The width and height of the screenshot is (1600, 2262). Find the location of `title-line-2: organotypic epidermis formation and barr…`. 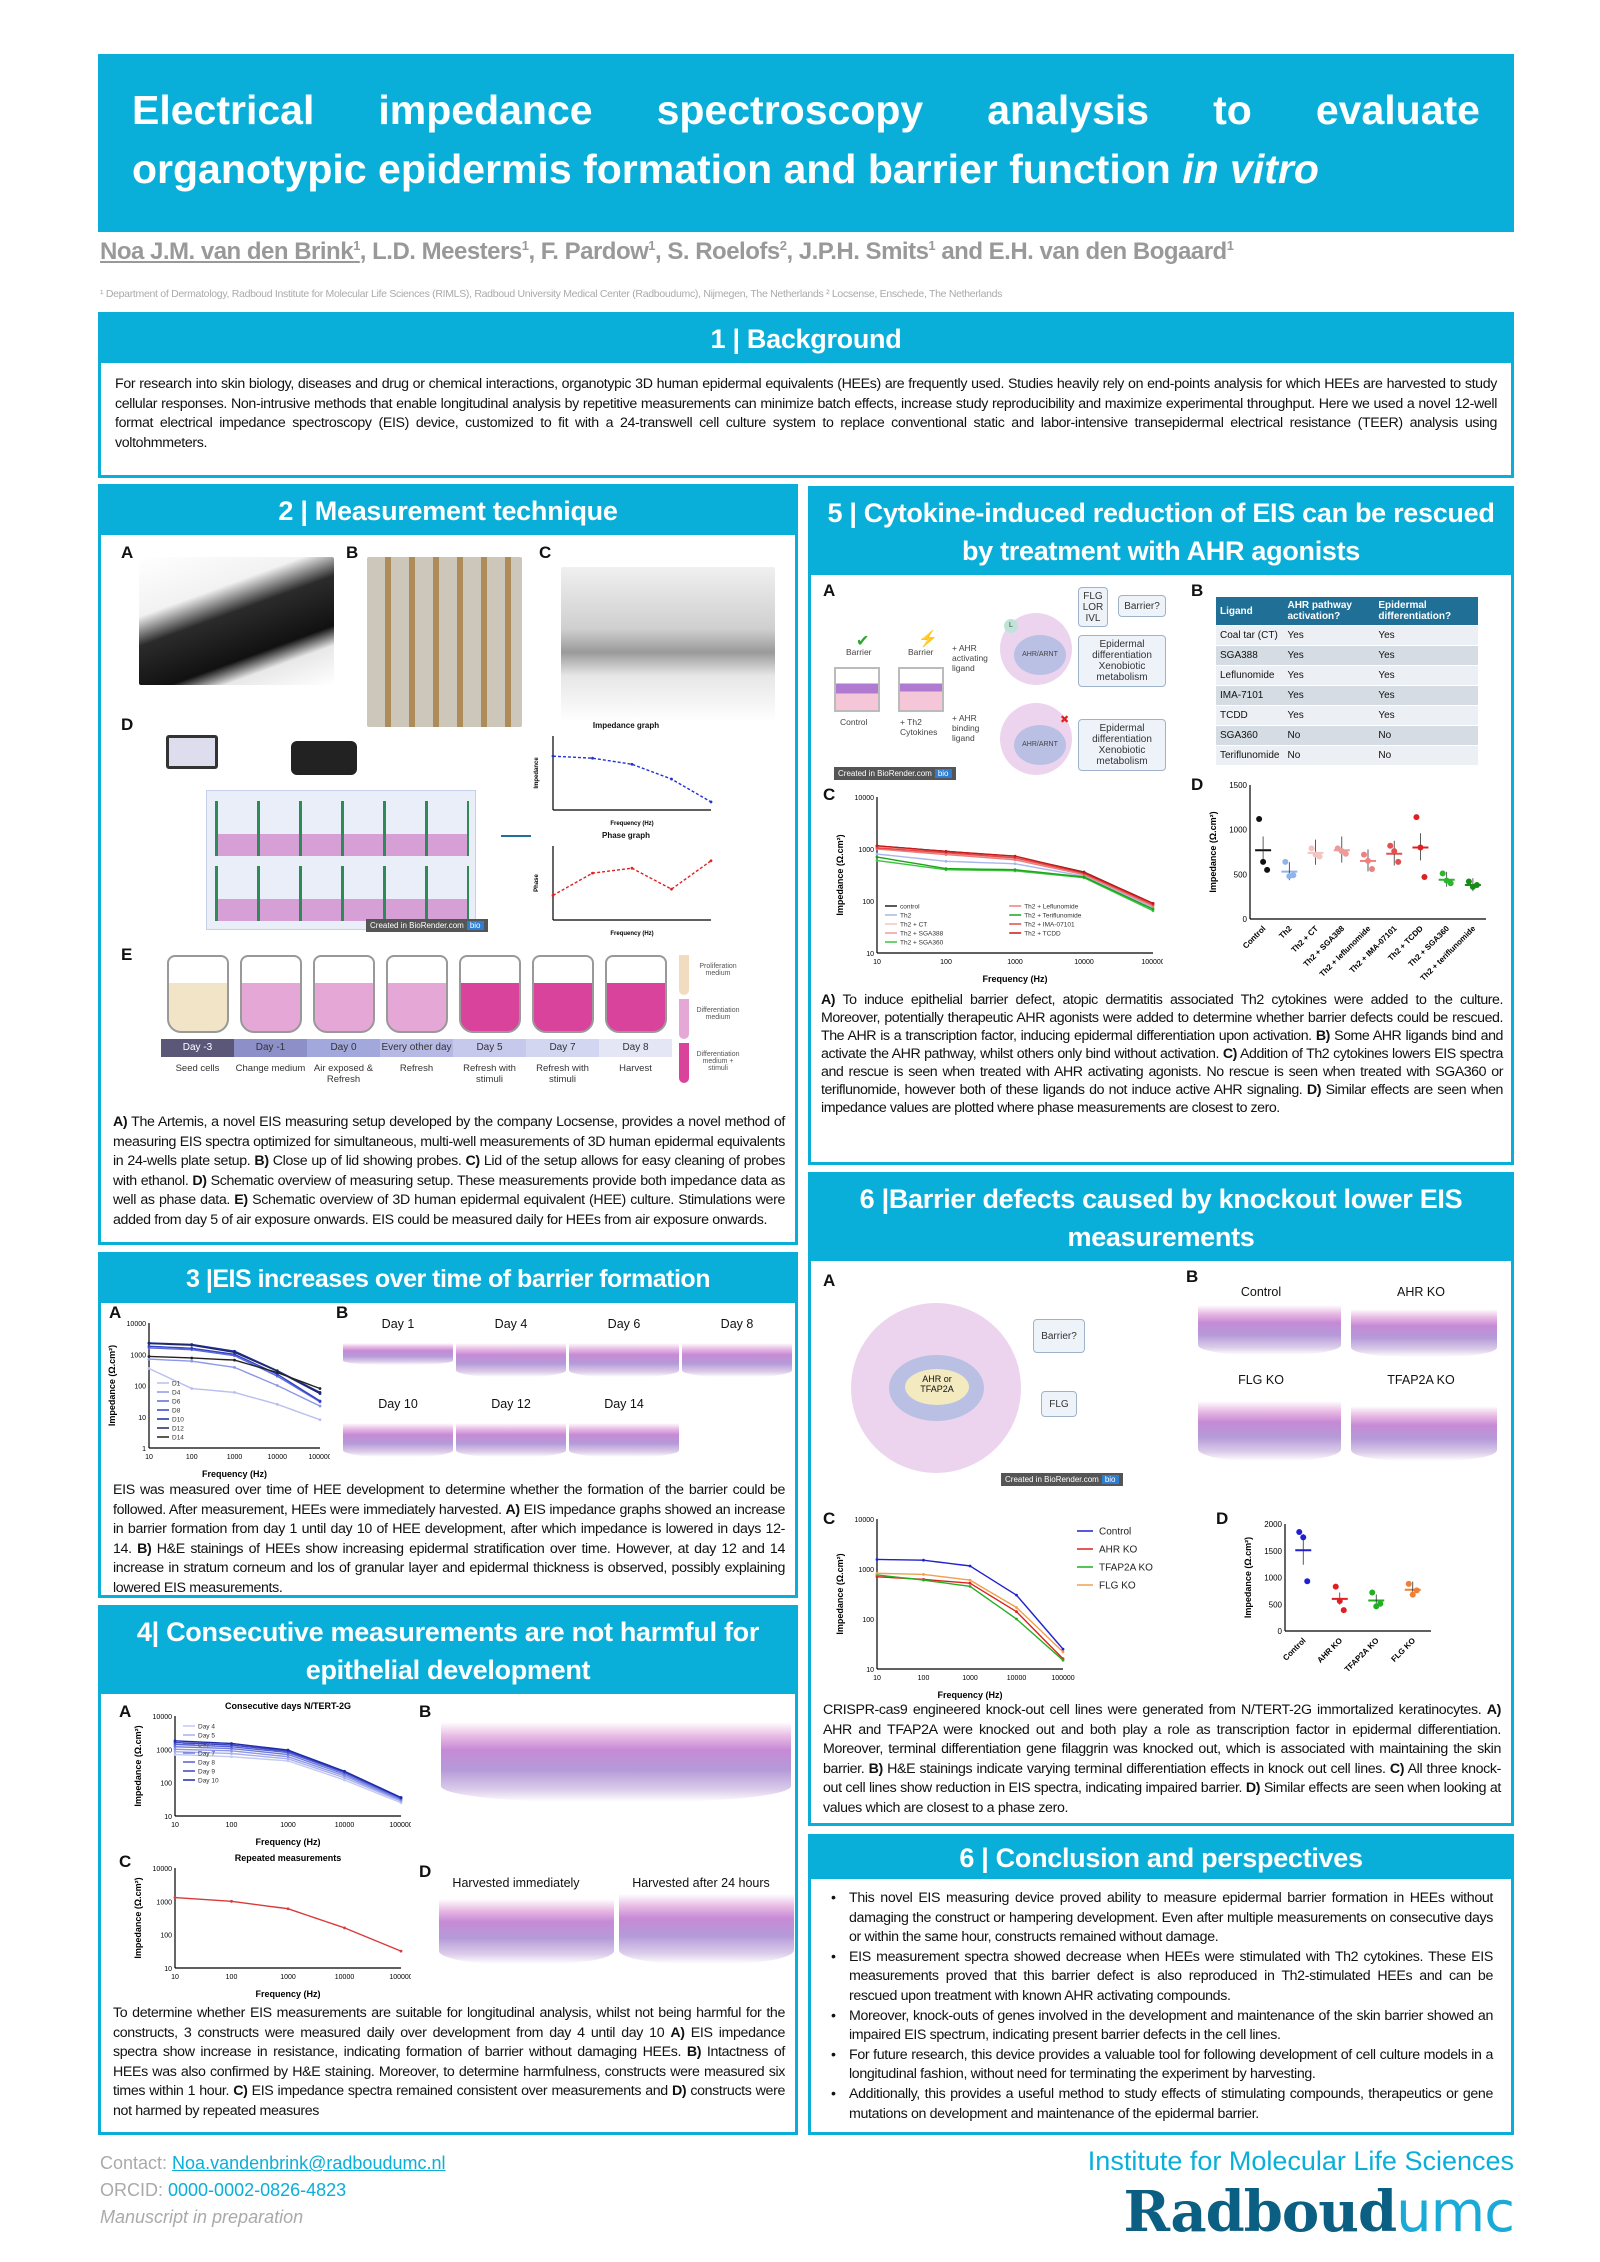

title-line-2: organotypic epidermis formation and barr… is located at coordinates (806, 169).